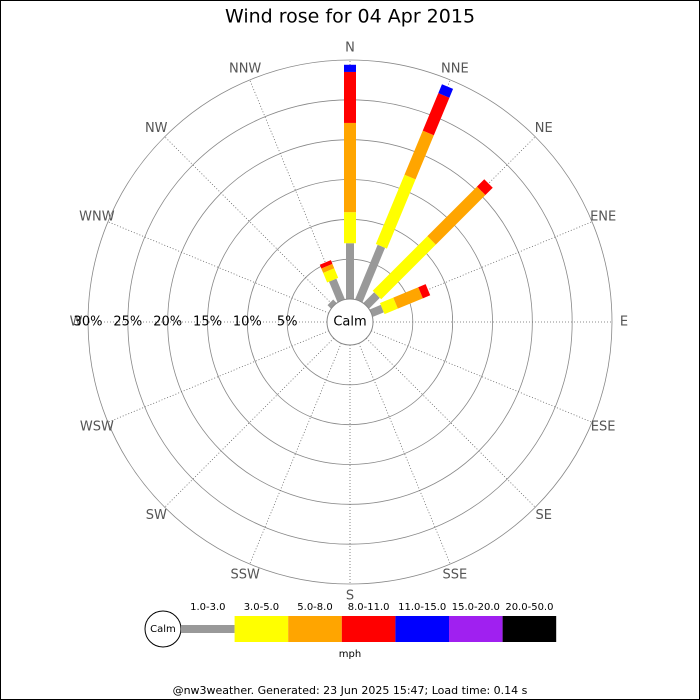  What do you see at coordinates (245, 68) in the screenshot?
I see `direction-label: NNW` at bounding box center [245, 68].